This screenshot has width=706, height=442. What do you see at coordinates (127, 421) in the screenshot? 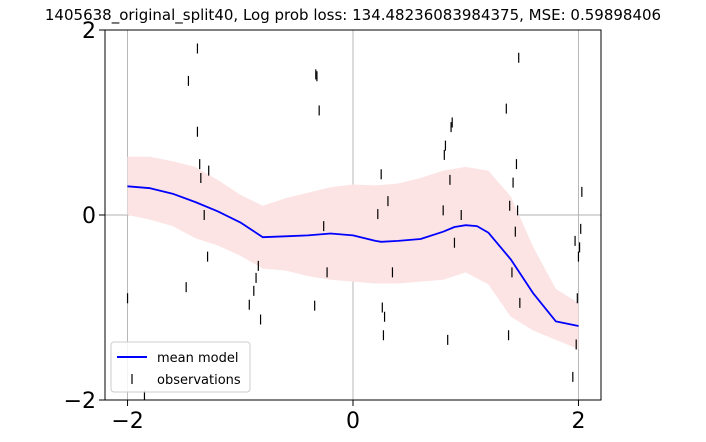
I see `x-tick-label: −2` at bounding box center [127, 421].